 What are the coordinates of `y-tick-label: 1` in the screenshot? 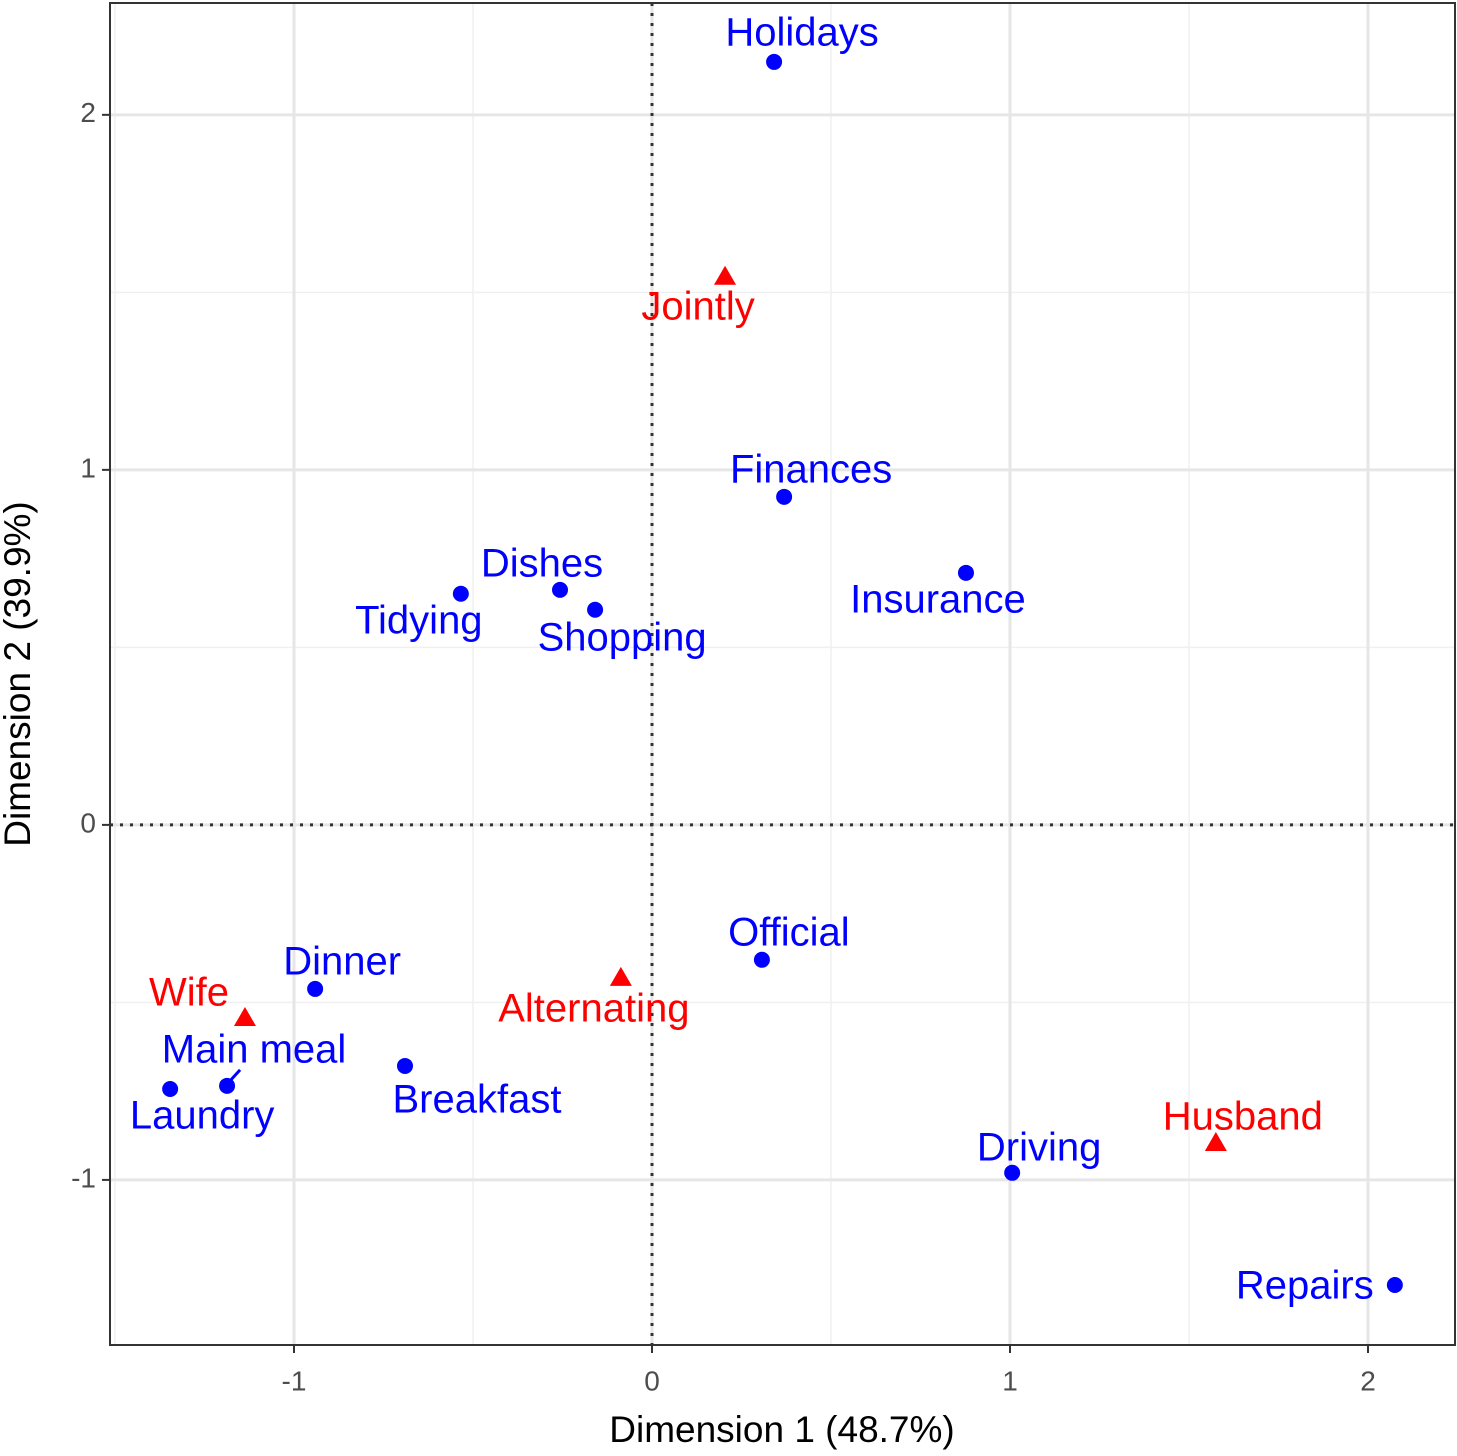 It's located at (88, 467).